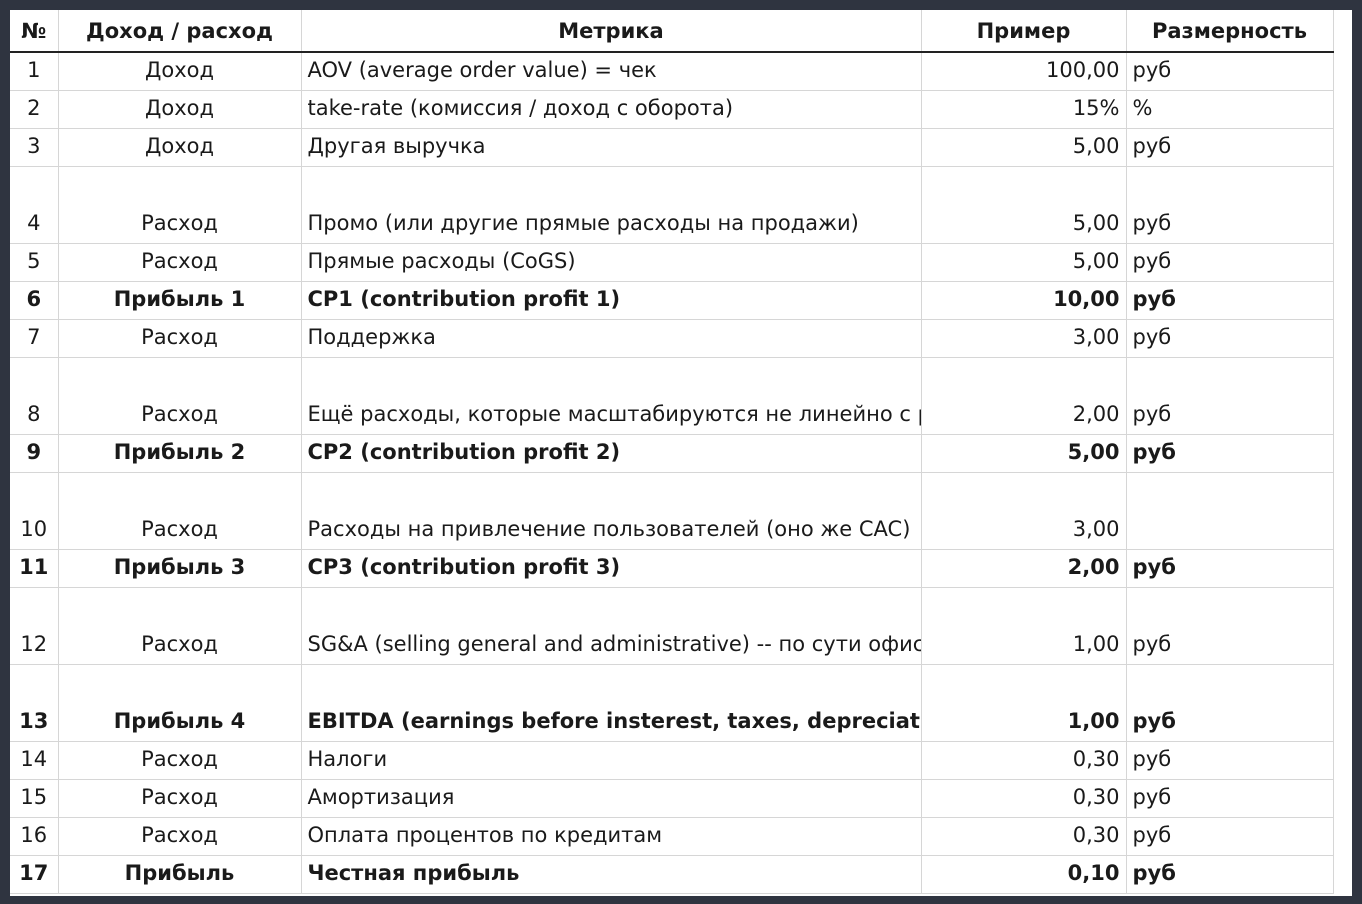 This screenshot has width=1362, height=904. I want to click on header-example: Пример, so click(1024, 31).